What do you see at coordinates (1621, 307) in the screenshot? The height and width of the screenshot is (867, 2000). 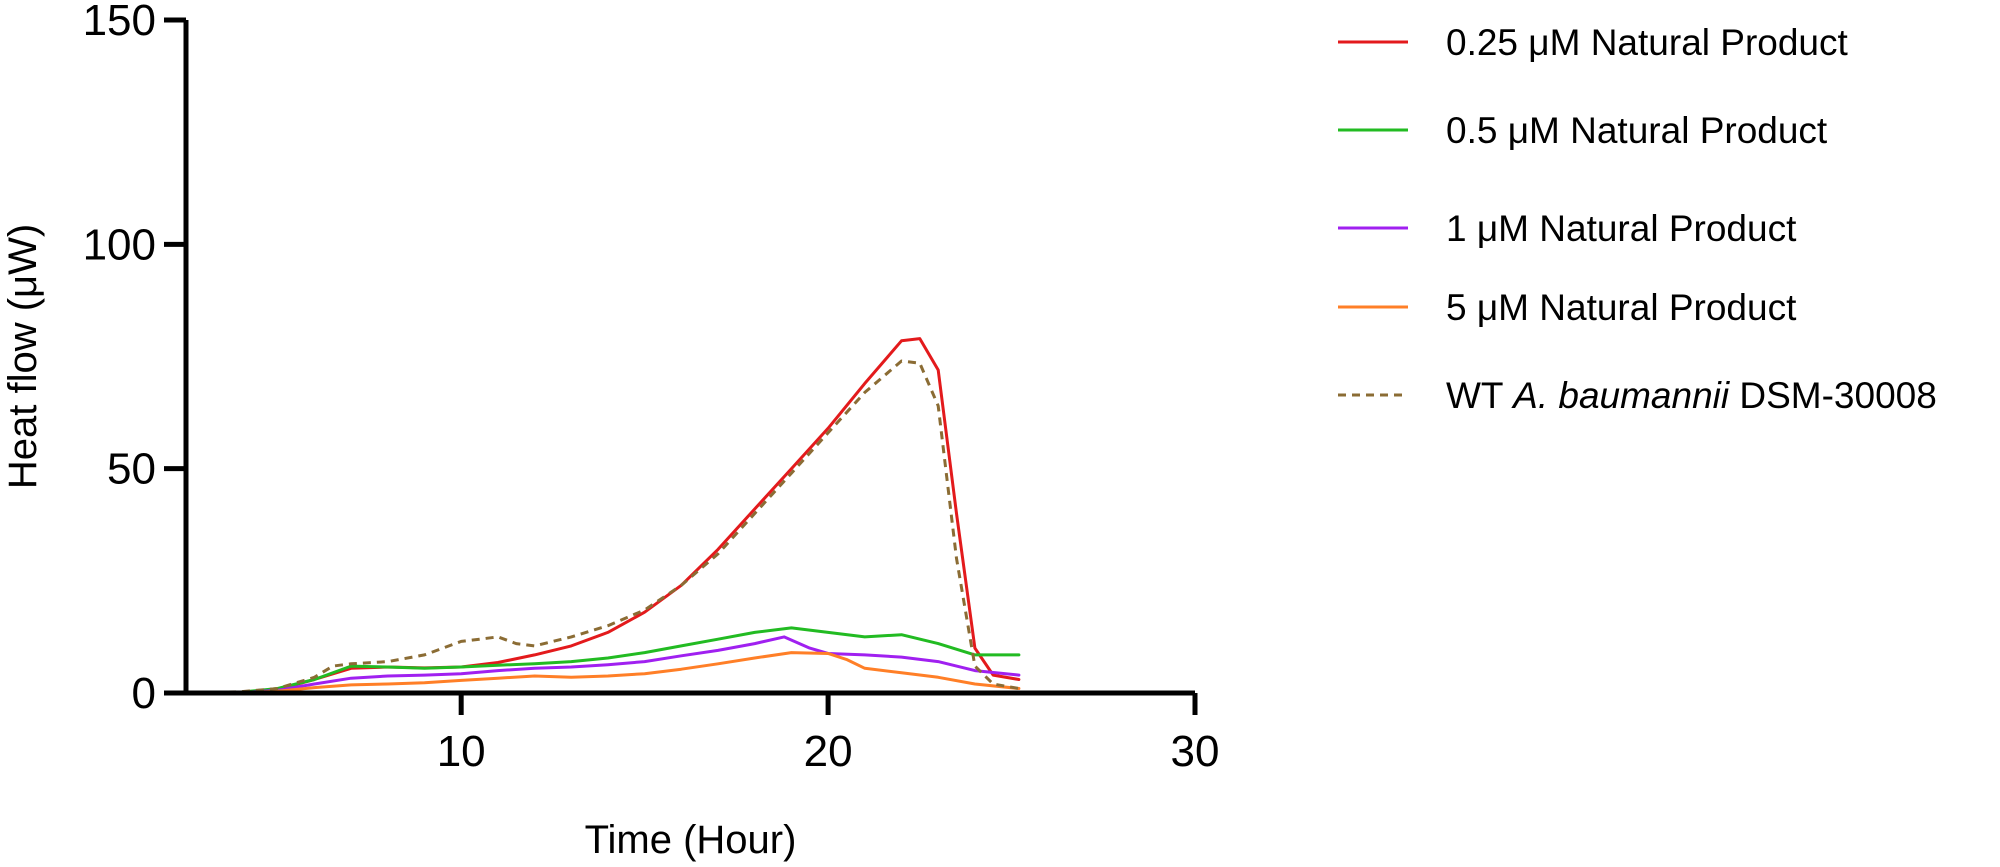 I see `legend-label-4: 5 μM Natural Product` at bounding box center [1621, 307].